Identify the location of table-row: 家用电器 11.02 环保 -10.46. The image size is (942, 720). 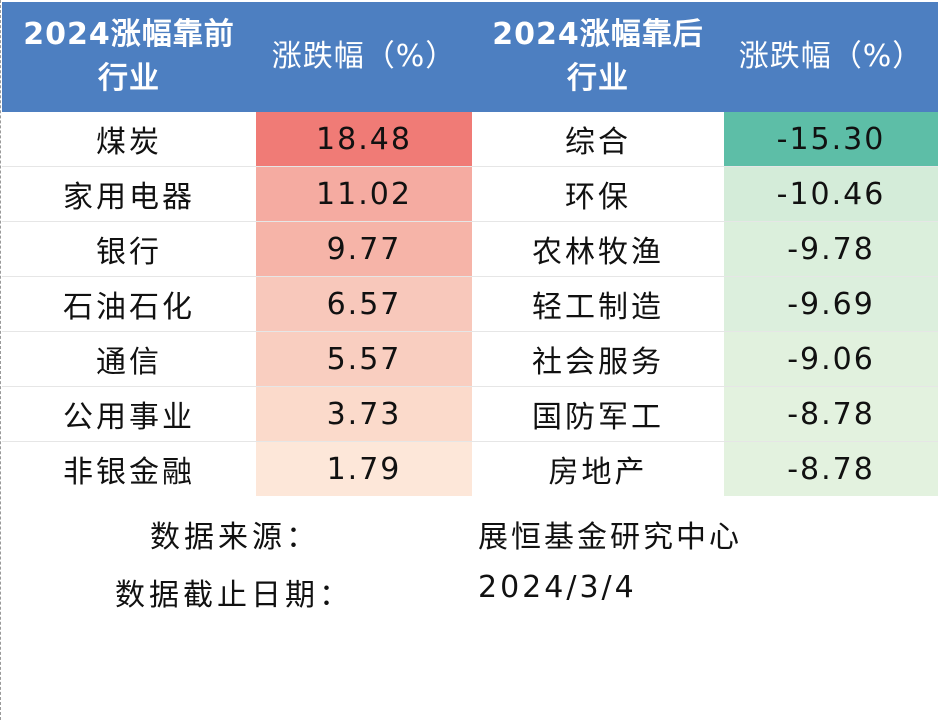
(470, 194).